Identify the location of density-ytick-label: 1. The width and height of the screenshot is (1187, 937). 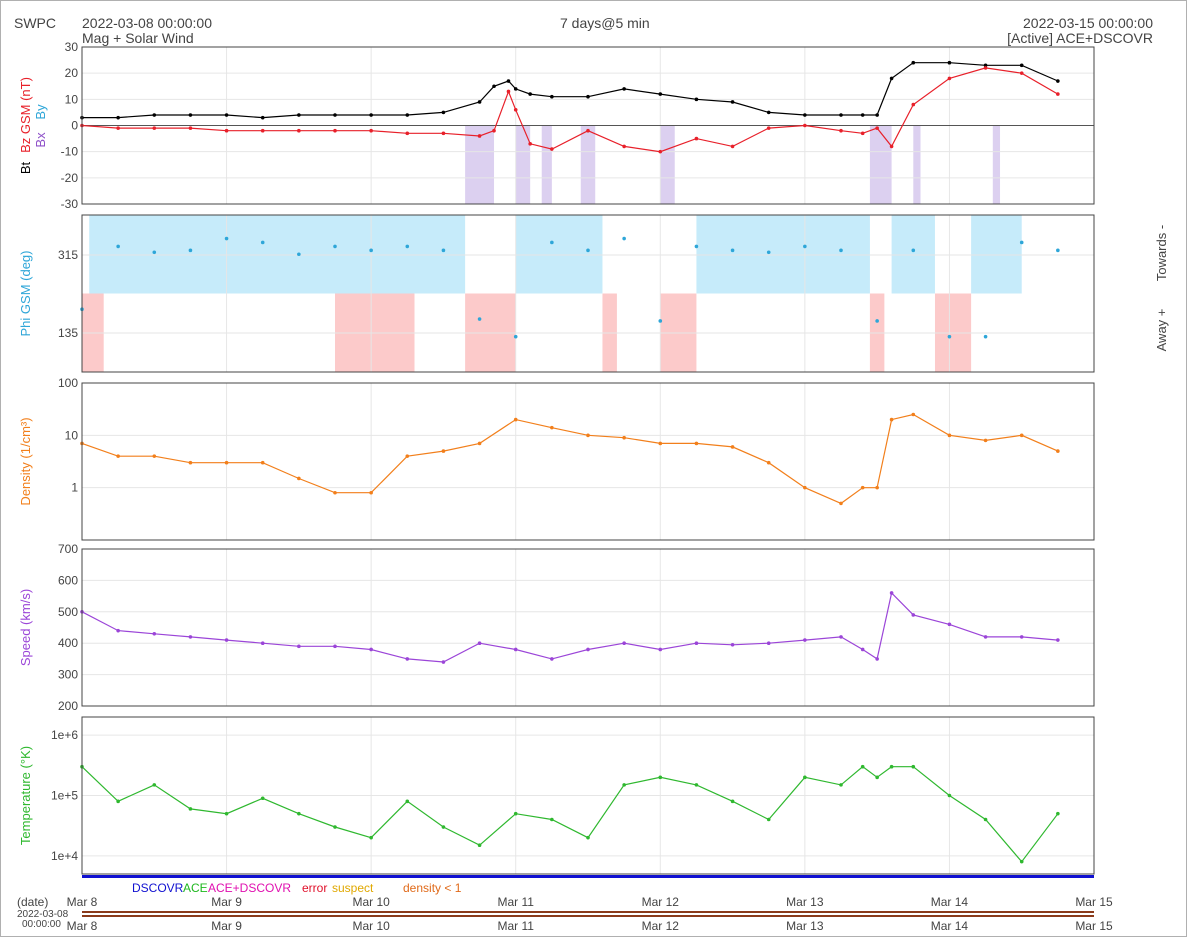
(74, 488).